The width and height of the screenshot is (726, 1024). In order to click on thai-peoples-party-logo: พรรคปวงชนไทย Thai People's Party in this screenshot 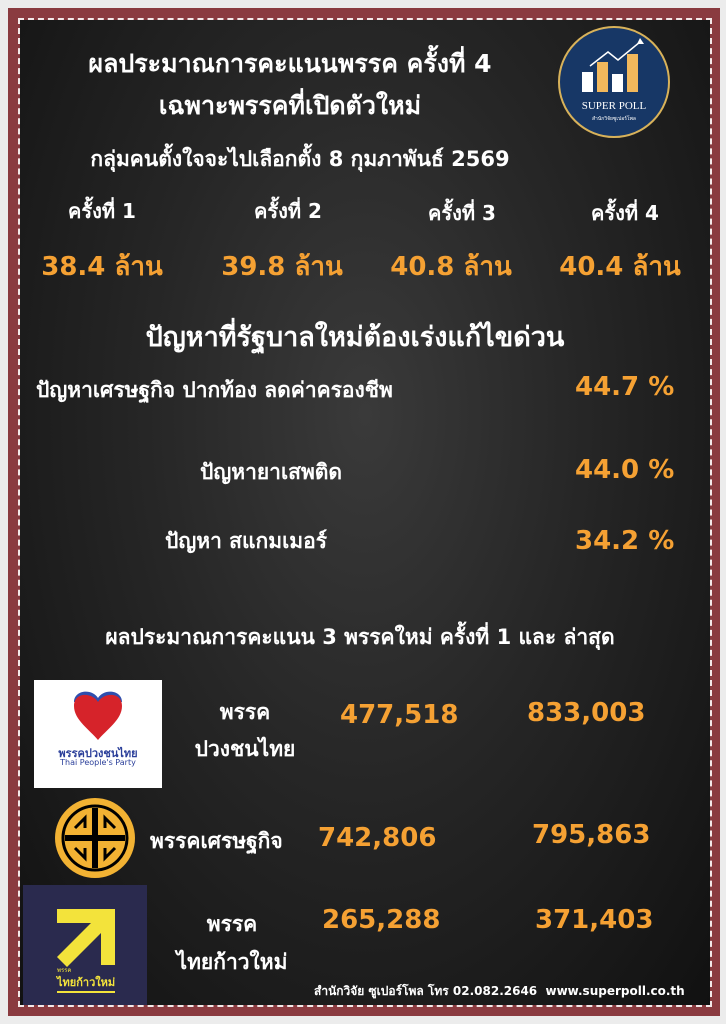, I will do `click(98, 734)`.